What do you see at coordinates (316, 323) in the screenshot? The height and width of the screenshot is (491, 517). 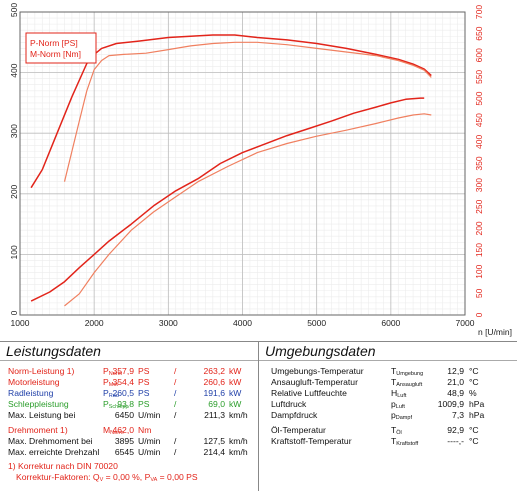 I see `x-tick-label: 5000` at bounding box center [316, 323].